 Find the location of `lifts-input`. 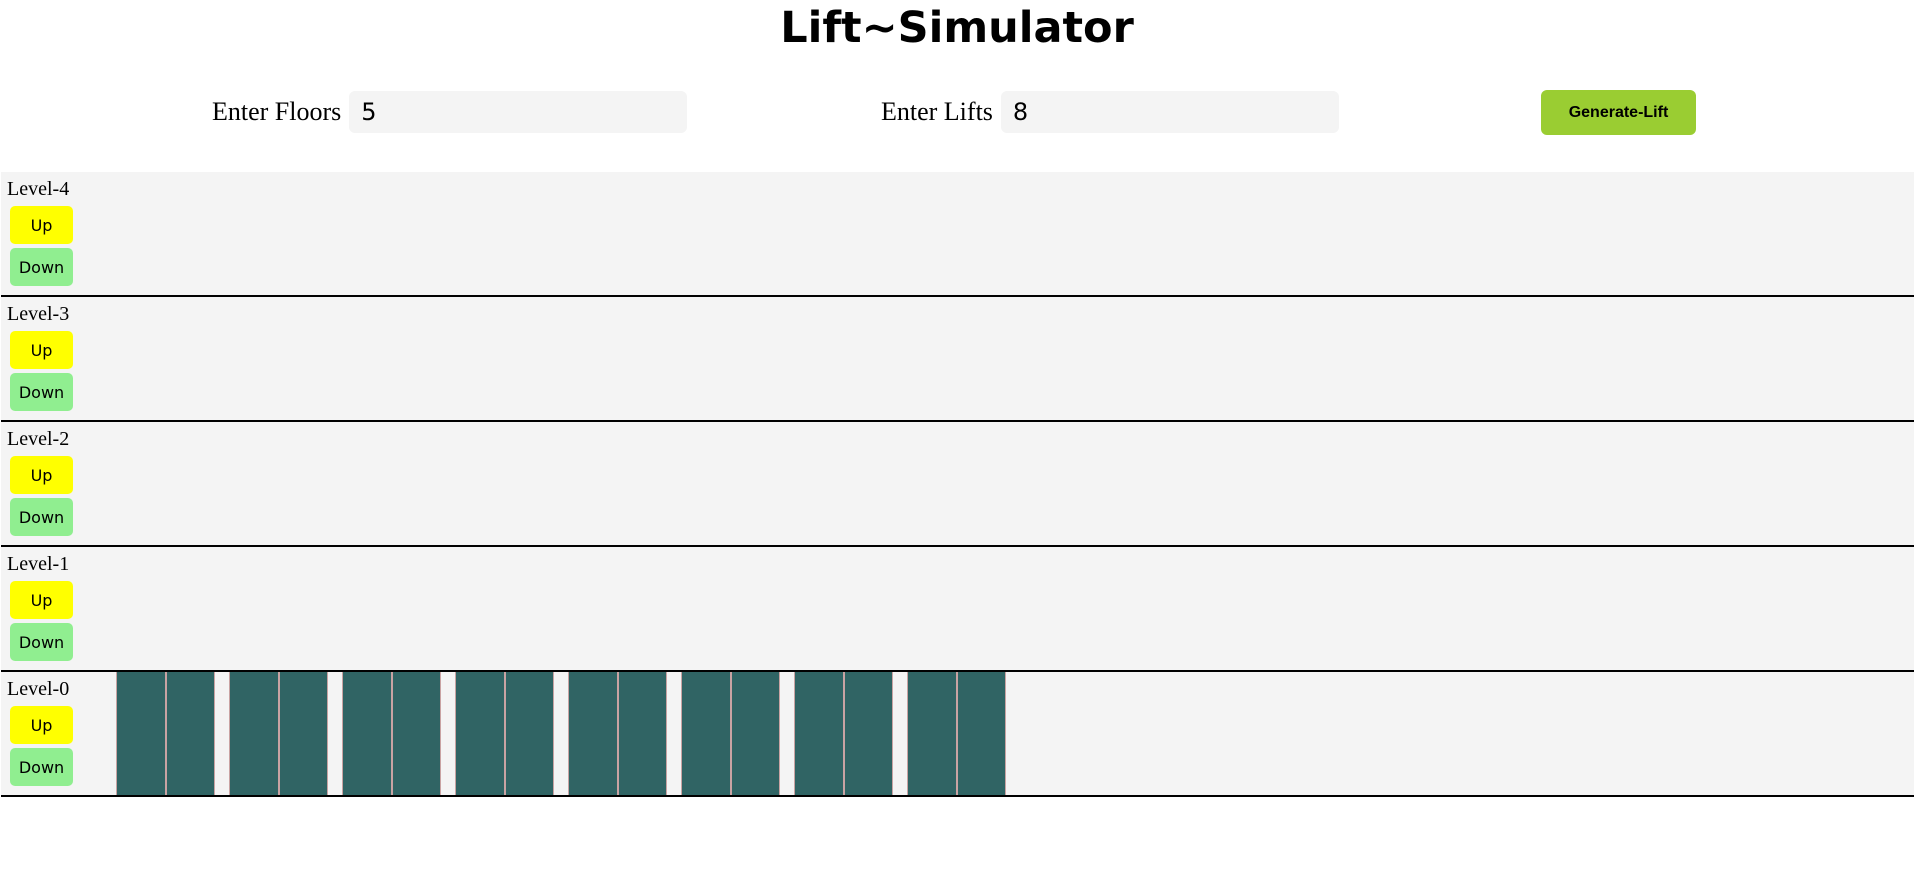

lifts-input is located at coordinates (1169, 112).